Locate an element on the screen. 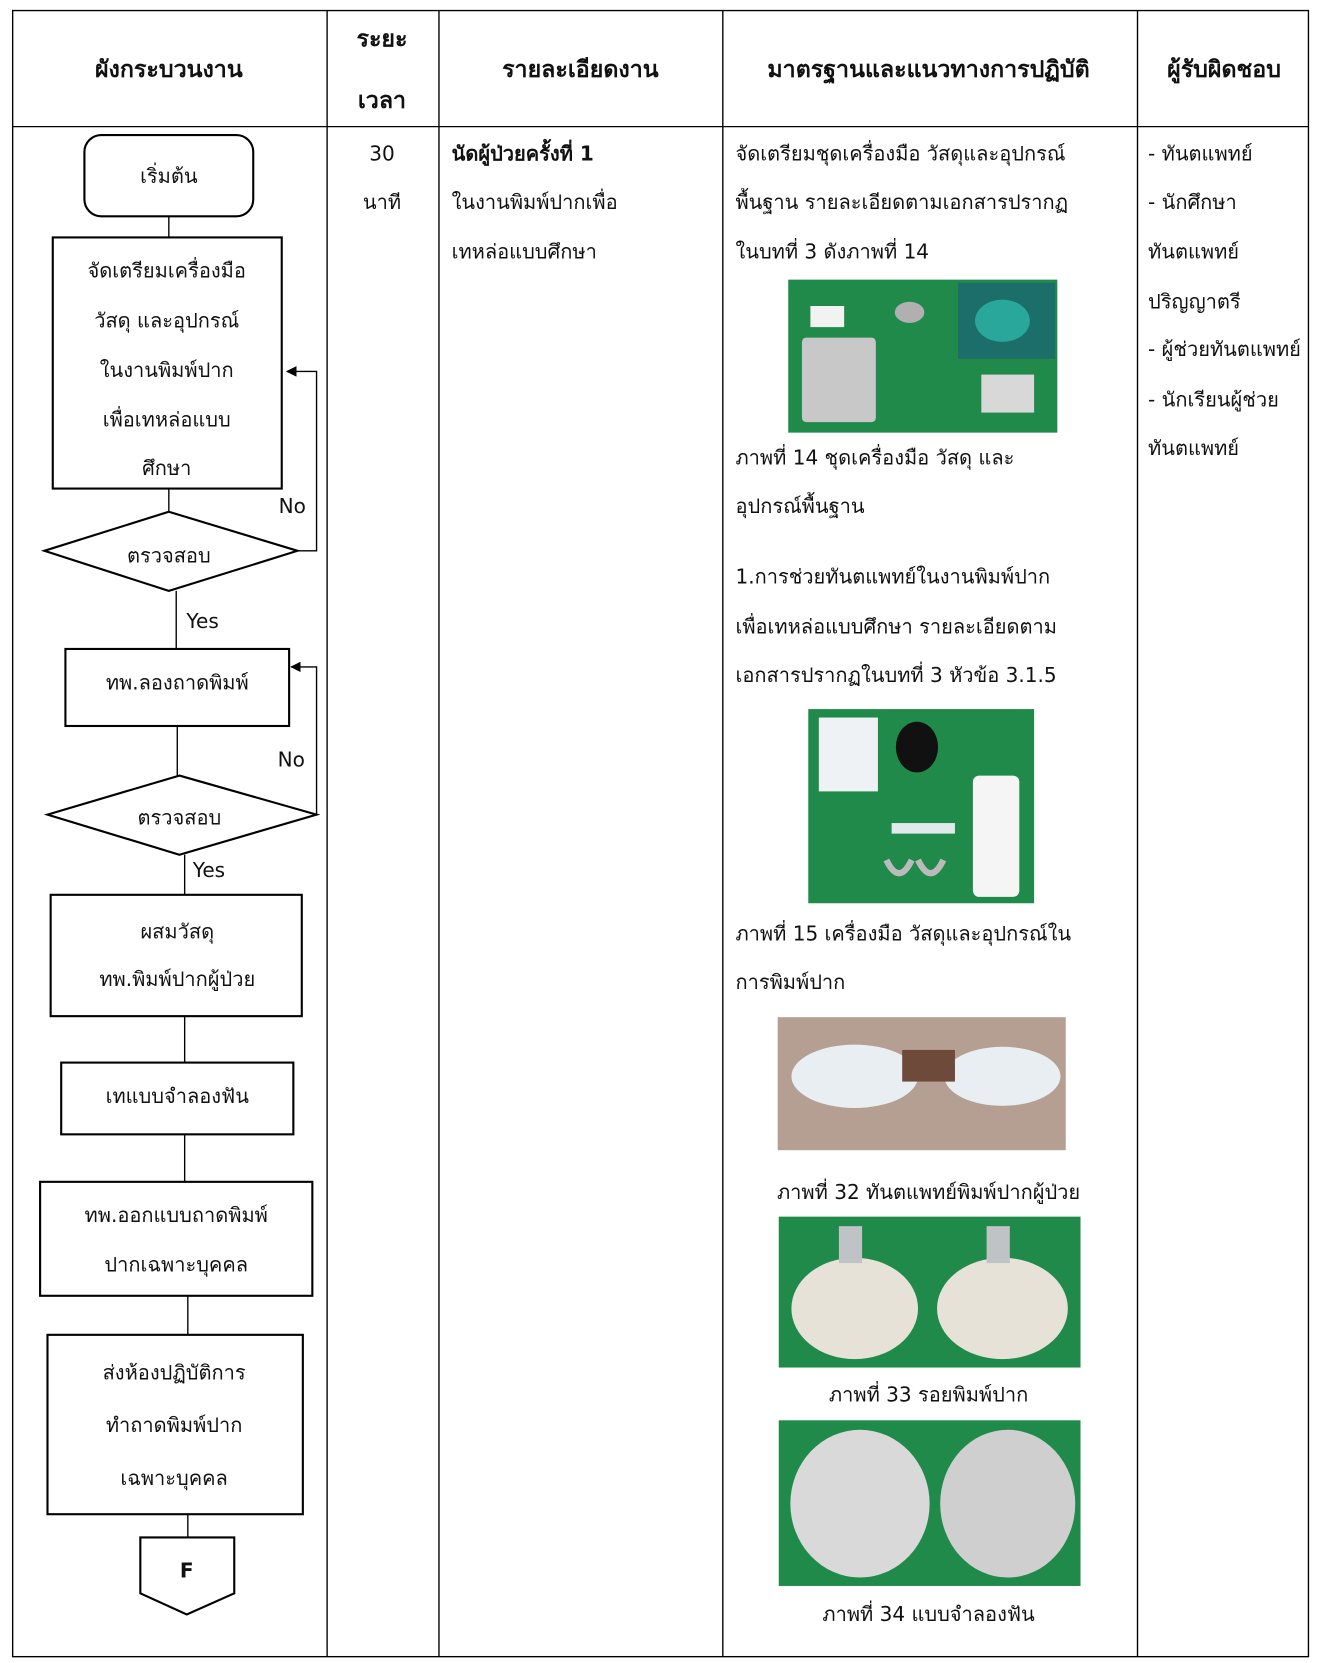 This screenshot has height=1663, width=1319. figure-caption: การพิมพ์ปาก is located at coordinates (790, 982).